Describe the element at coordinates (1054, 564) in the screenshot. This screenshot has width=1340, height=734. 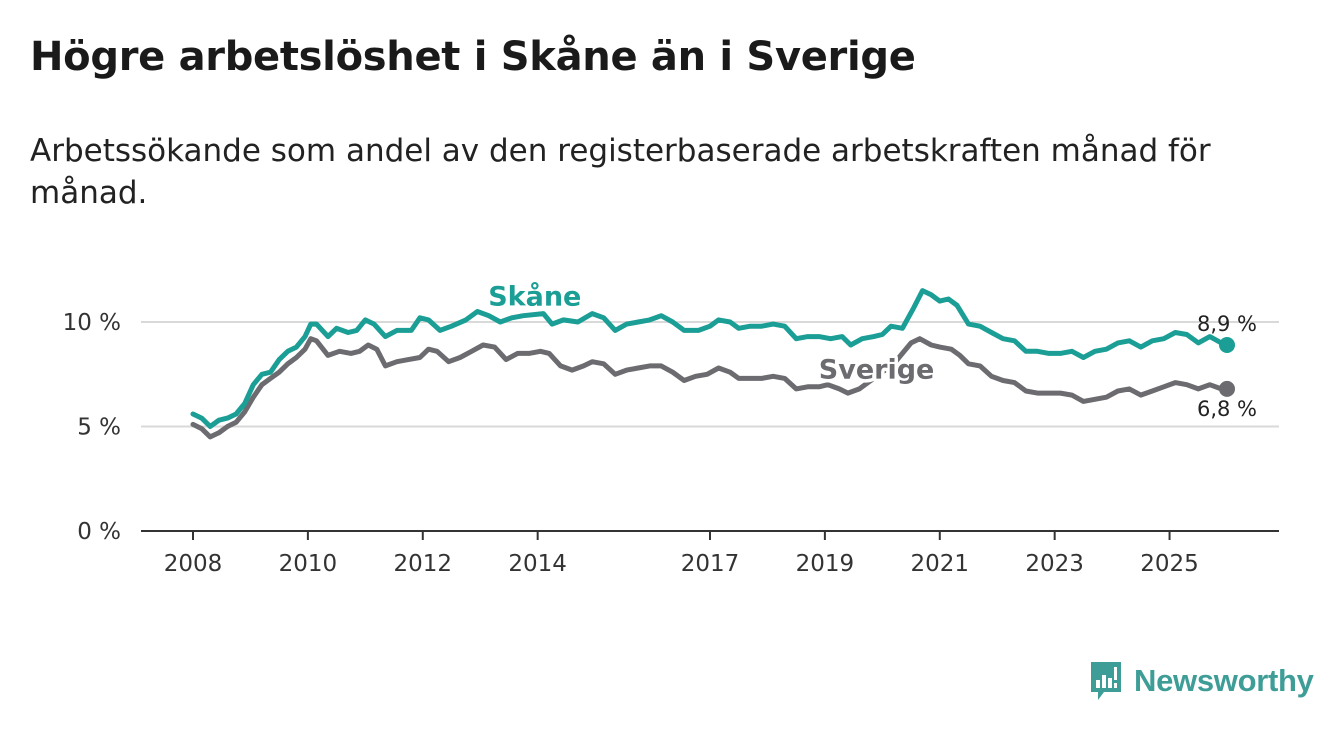
I see `x-tick-label: 2023` at that location.